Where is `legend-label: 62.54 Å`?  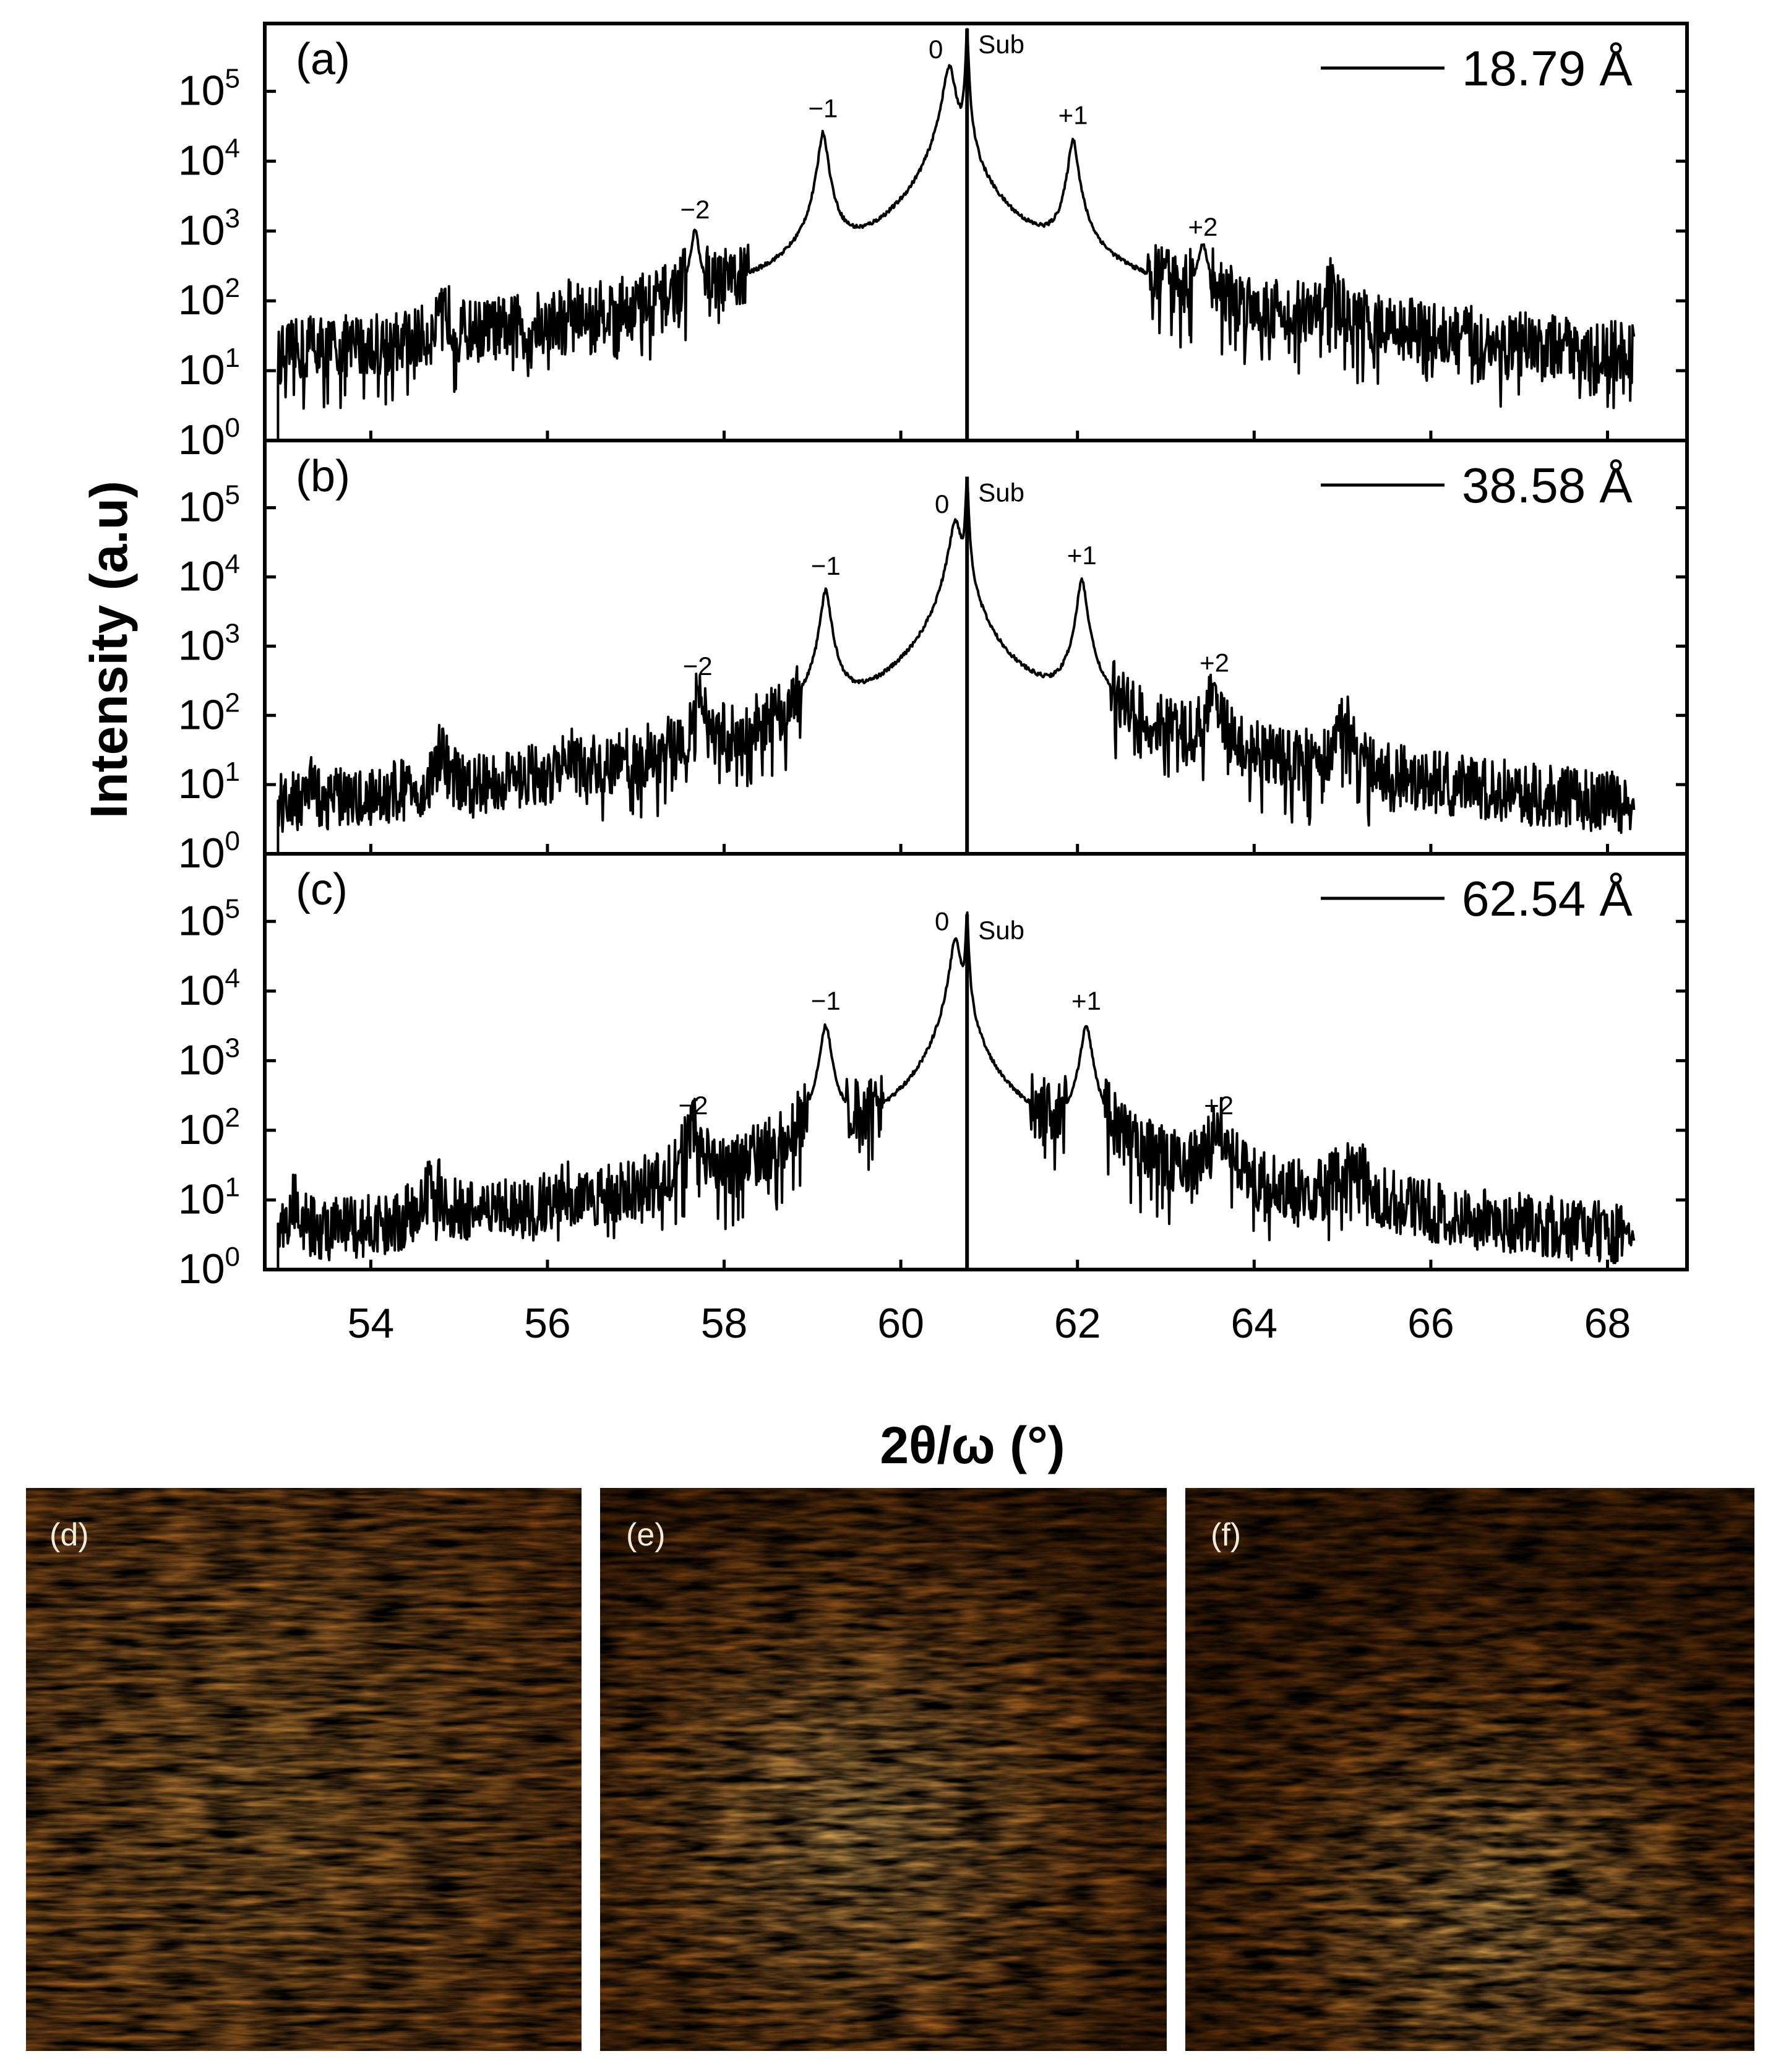 legend-label: 62.54 Å is located at coordinates (1547, 899).